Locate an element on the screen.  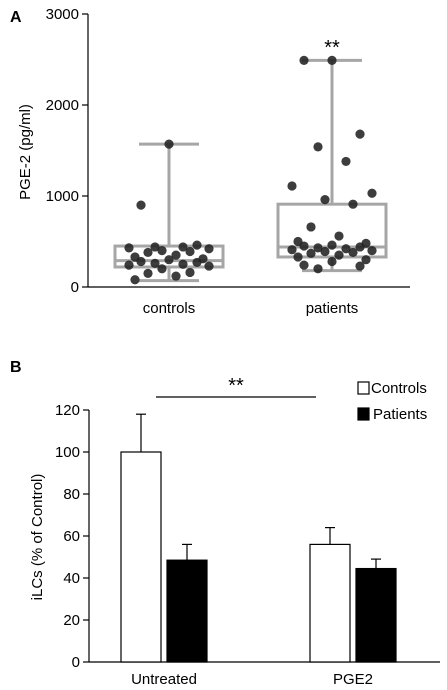
panel-b-category-untreated: Untreated is located at coordinates (164, 679).